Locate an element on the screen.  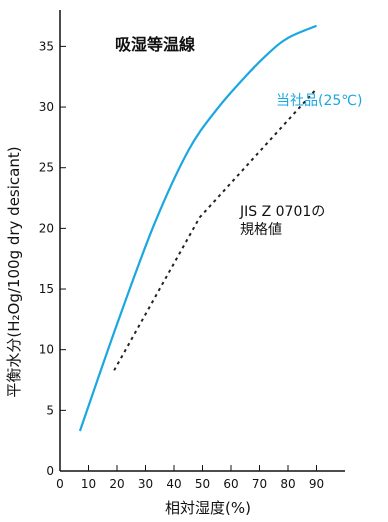
x-tick-label: 80 is located at coordinates (287, 484).